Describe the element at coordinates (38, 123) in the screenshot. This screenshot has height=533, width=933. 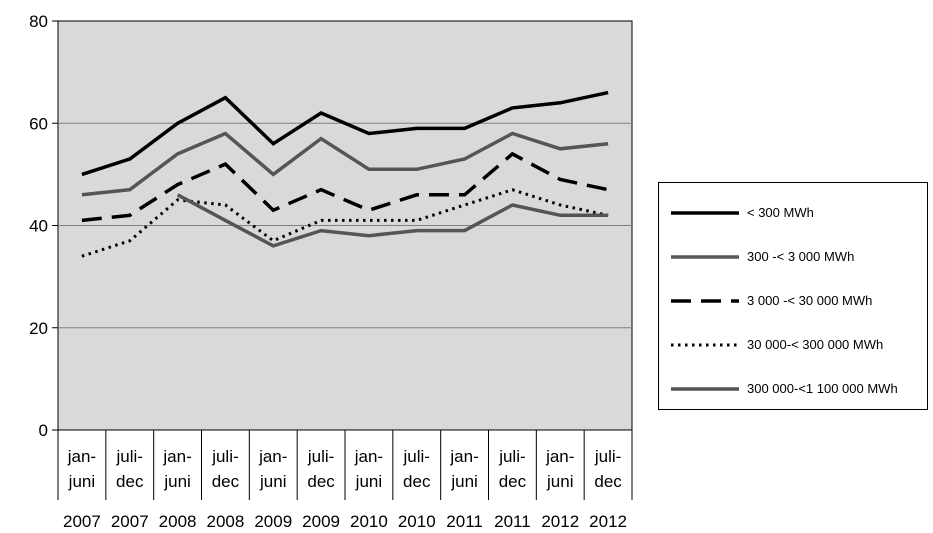
I see `y-tick-label: 60` at that location.